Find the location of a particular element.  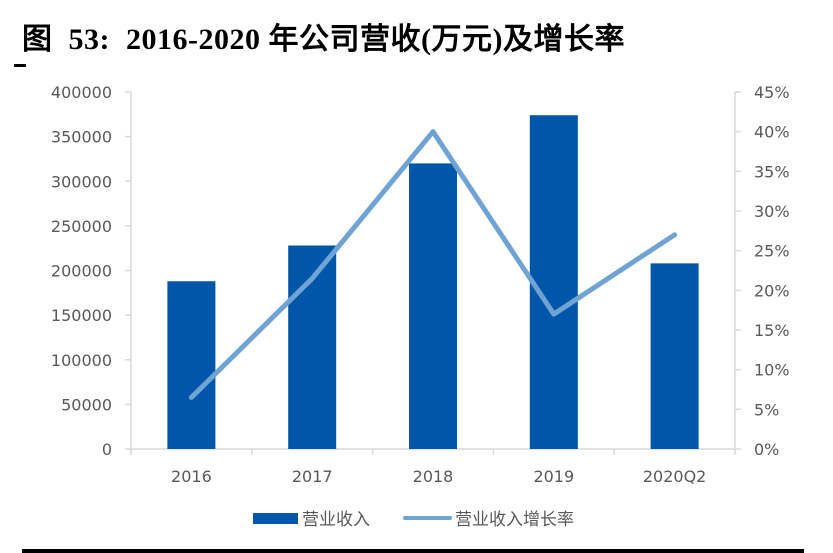

x-tick-label: 2018 is located at coordinates (433, 476).